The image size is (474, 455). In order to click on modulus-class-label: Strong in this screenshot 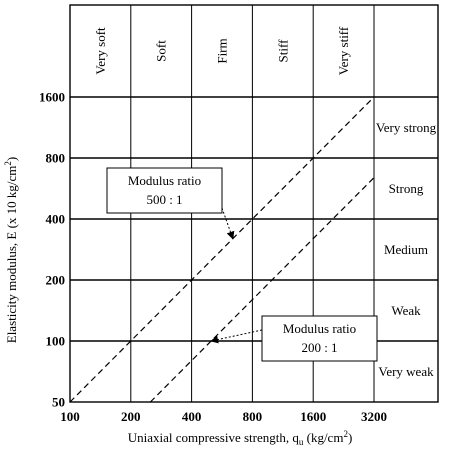, I will do `click(406, 188)`.